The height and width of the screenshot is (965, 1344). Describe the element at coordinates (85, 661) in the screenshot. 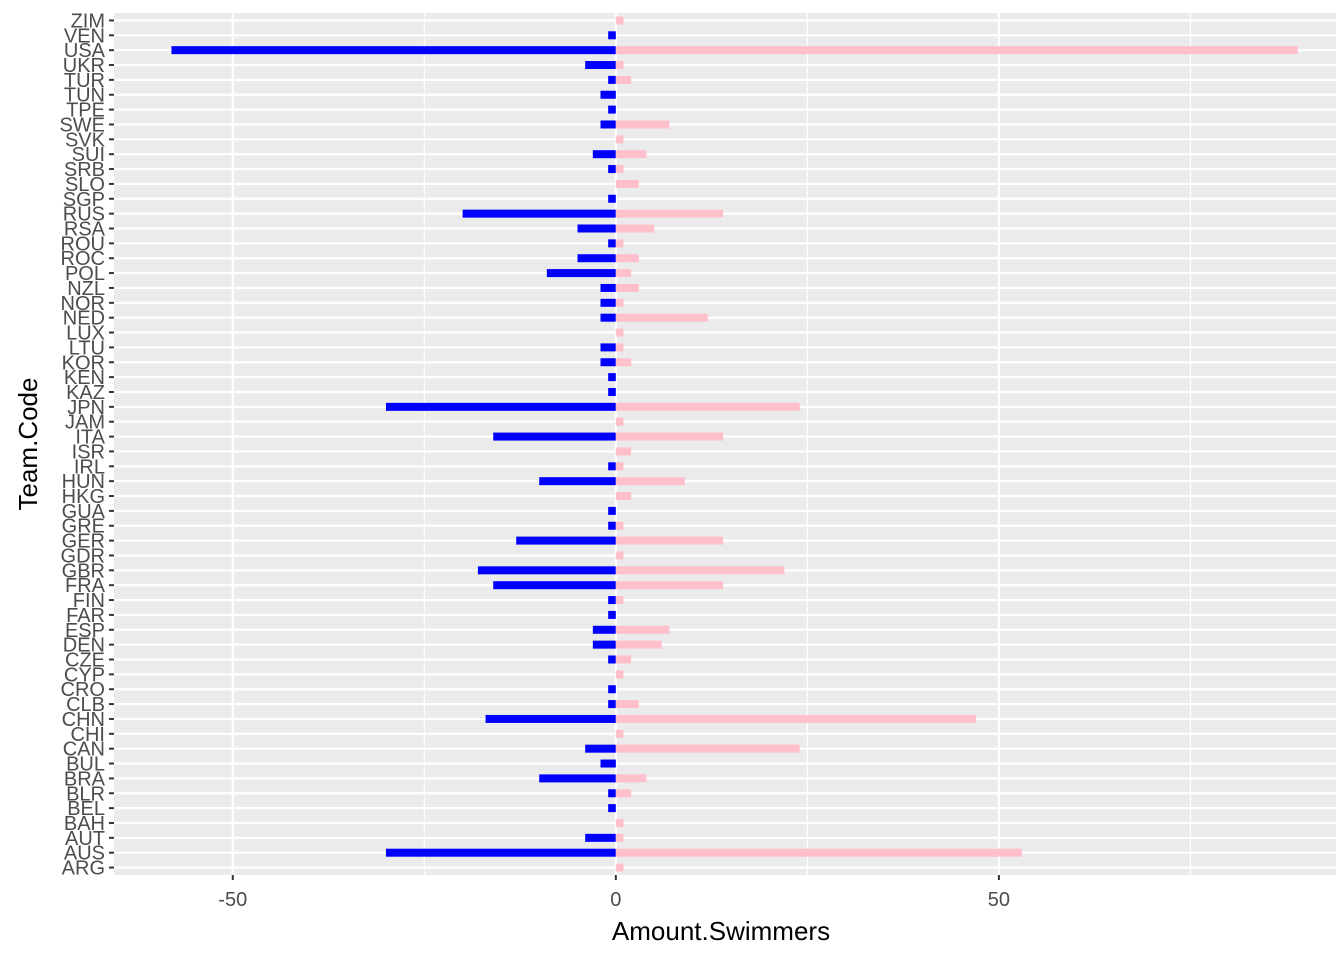

I see `y-tick-label: CZE` at that location.